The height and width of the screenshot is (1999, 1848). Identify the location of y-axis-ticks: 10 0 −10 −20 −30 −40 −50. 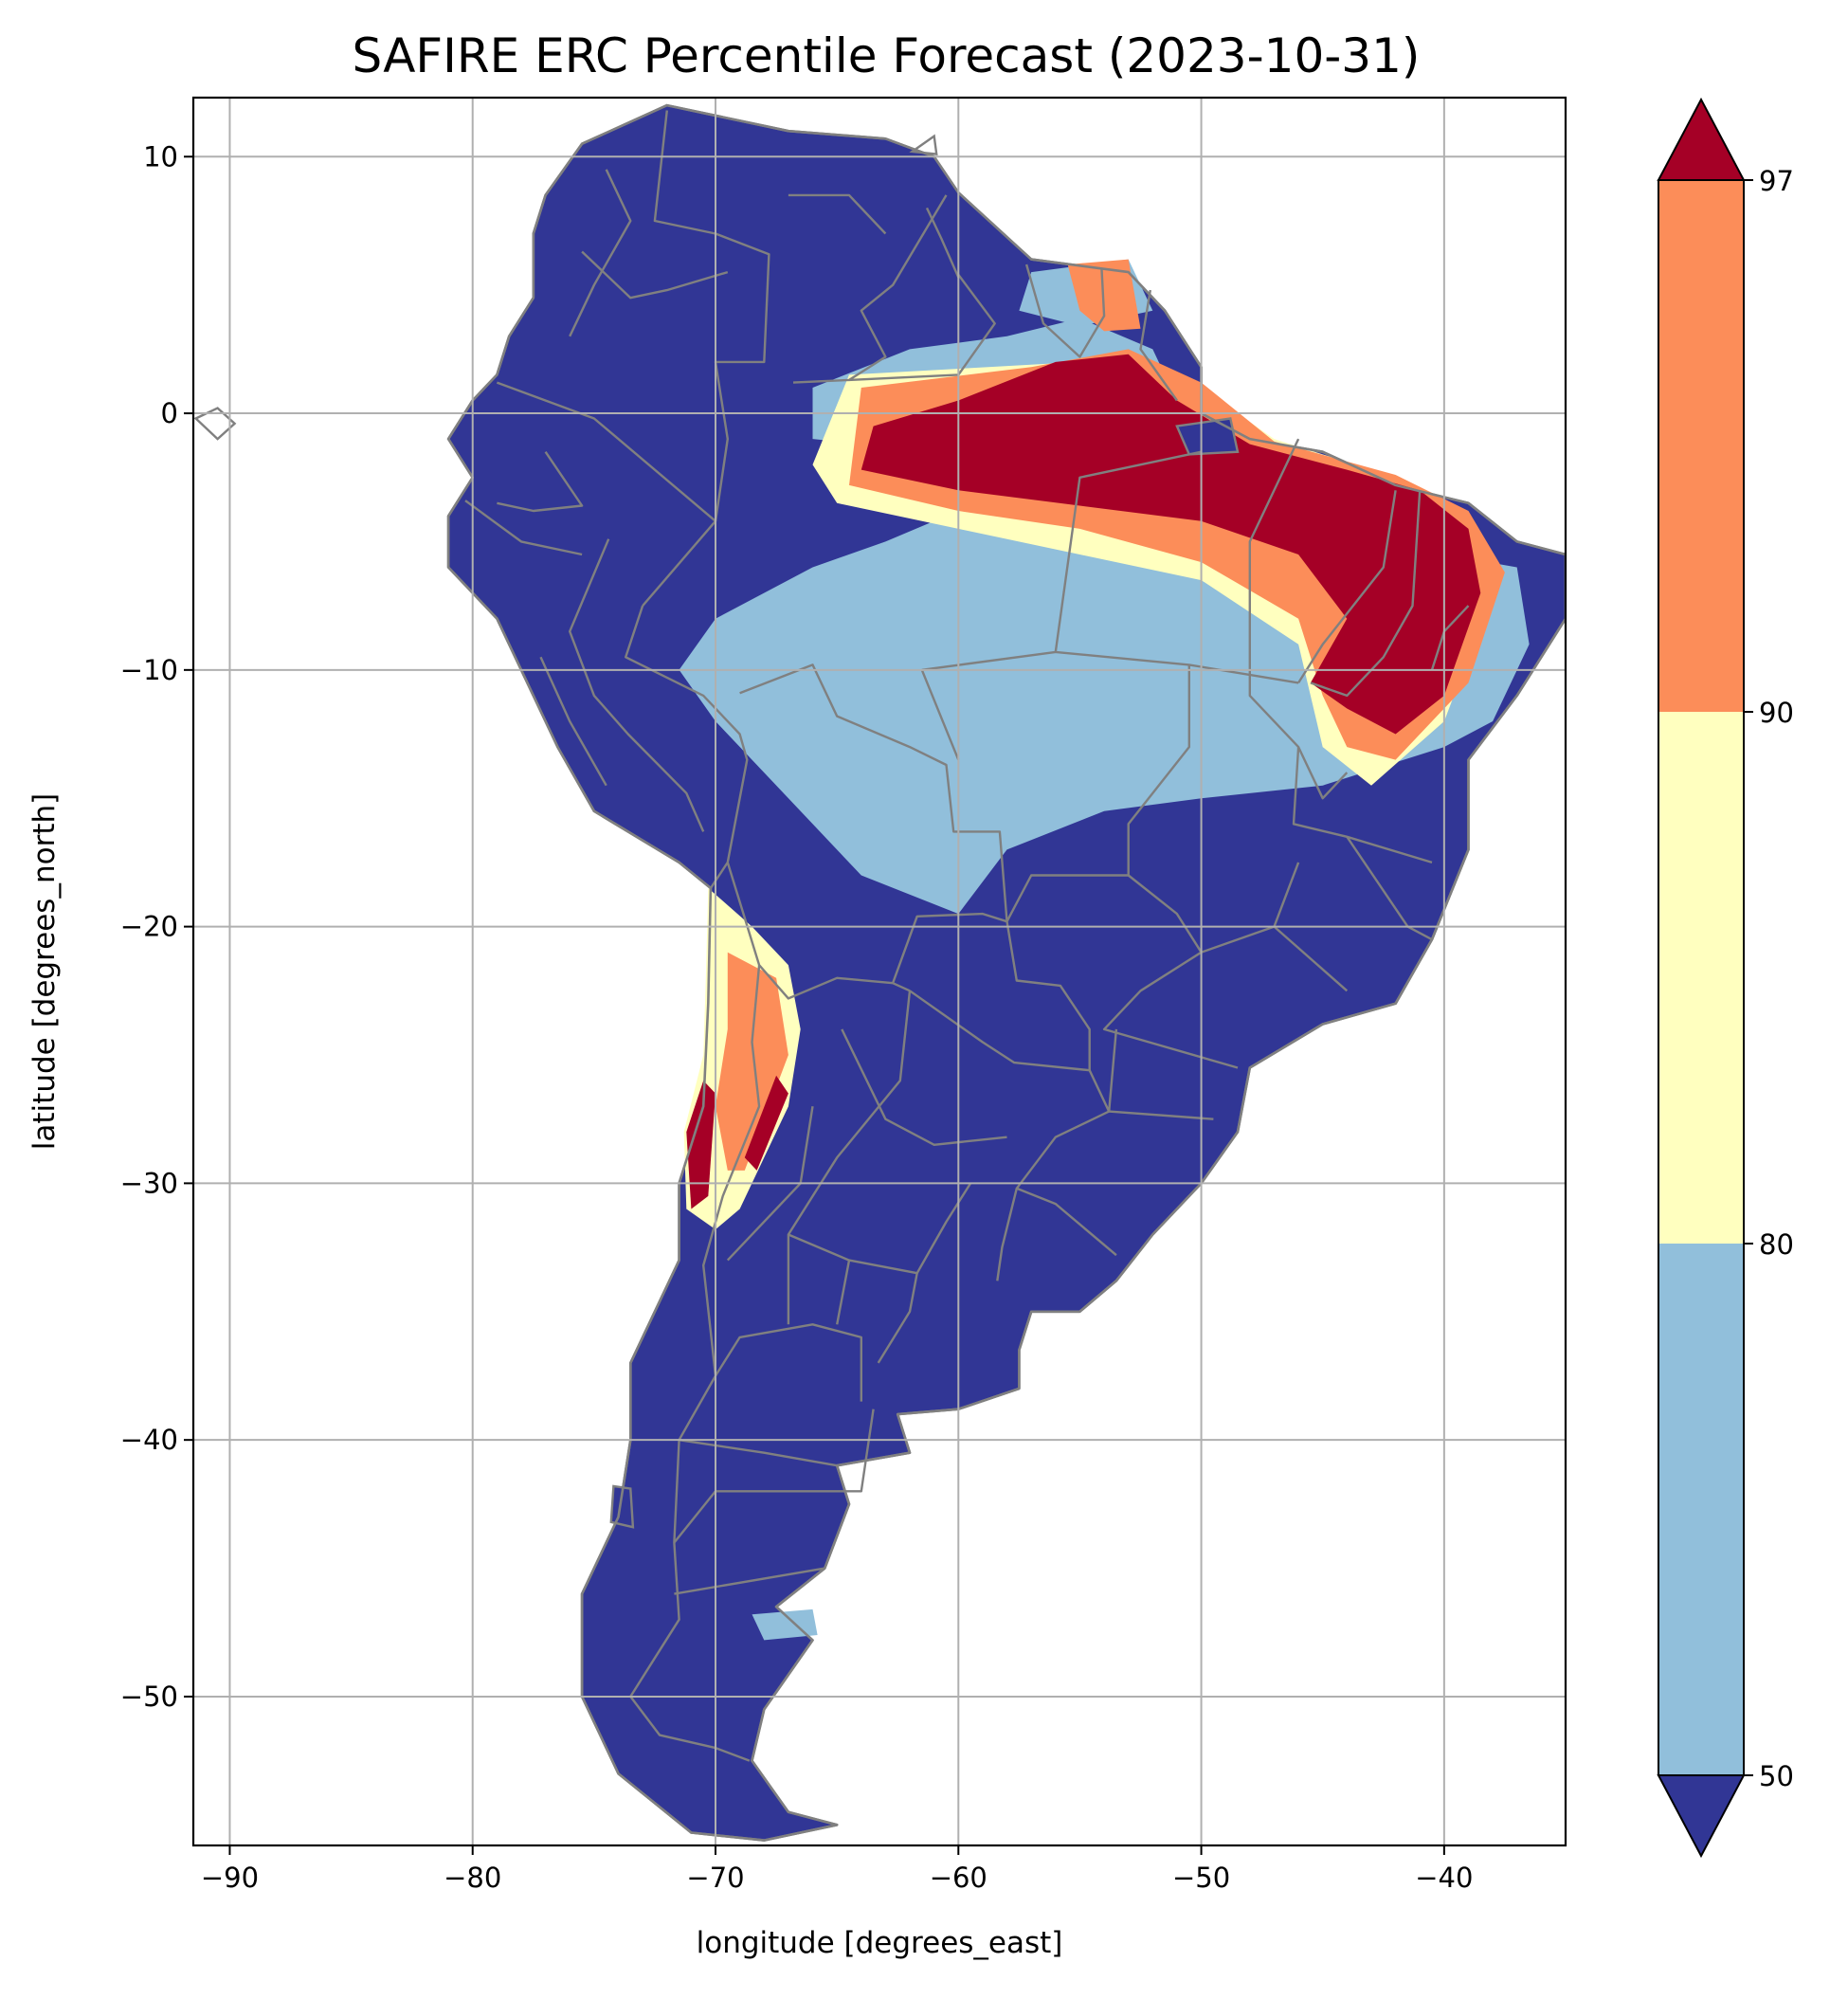
(157, 927).